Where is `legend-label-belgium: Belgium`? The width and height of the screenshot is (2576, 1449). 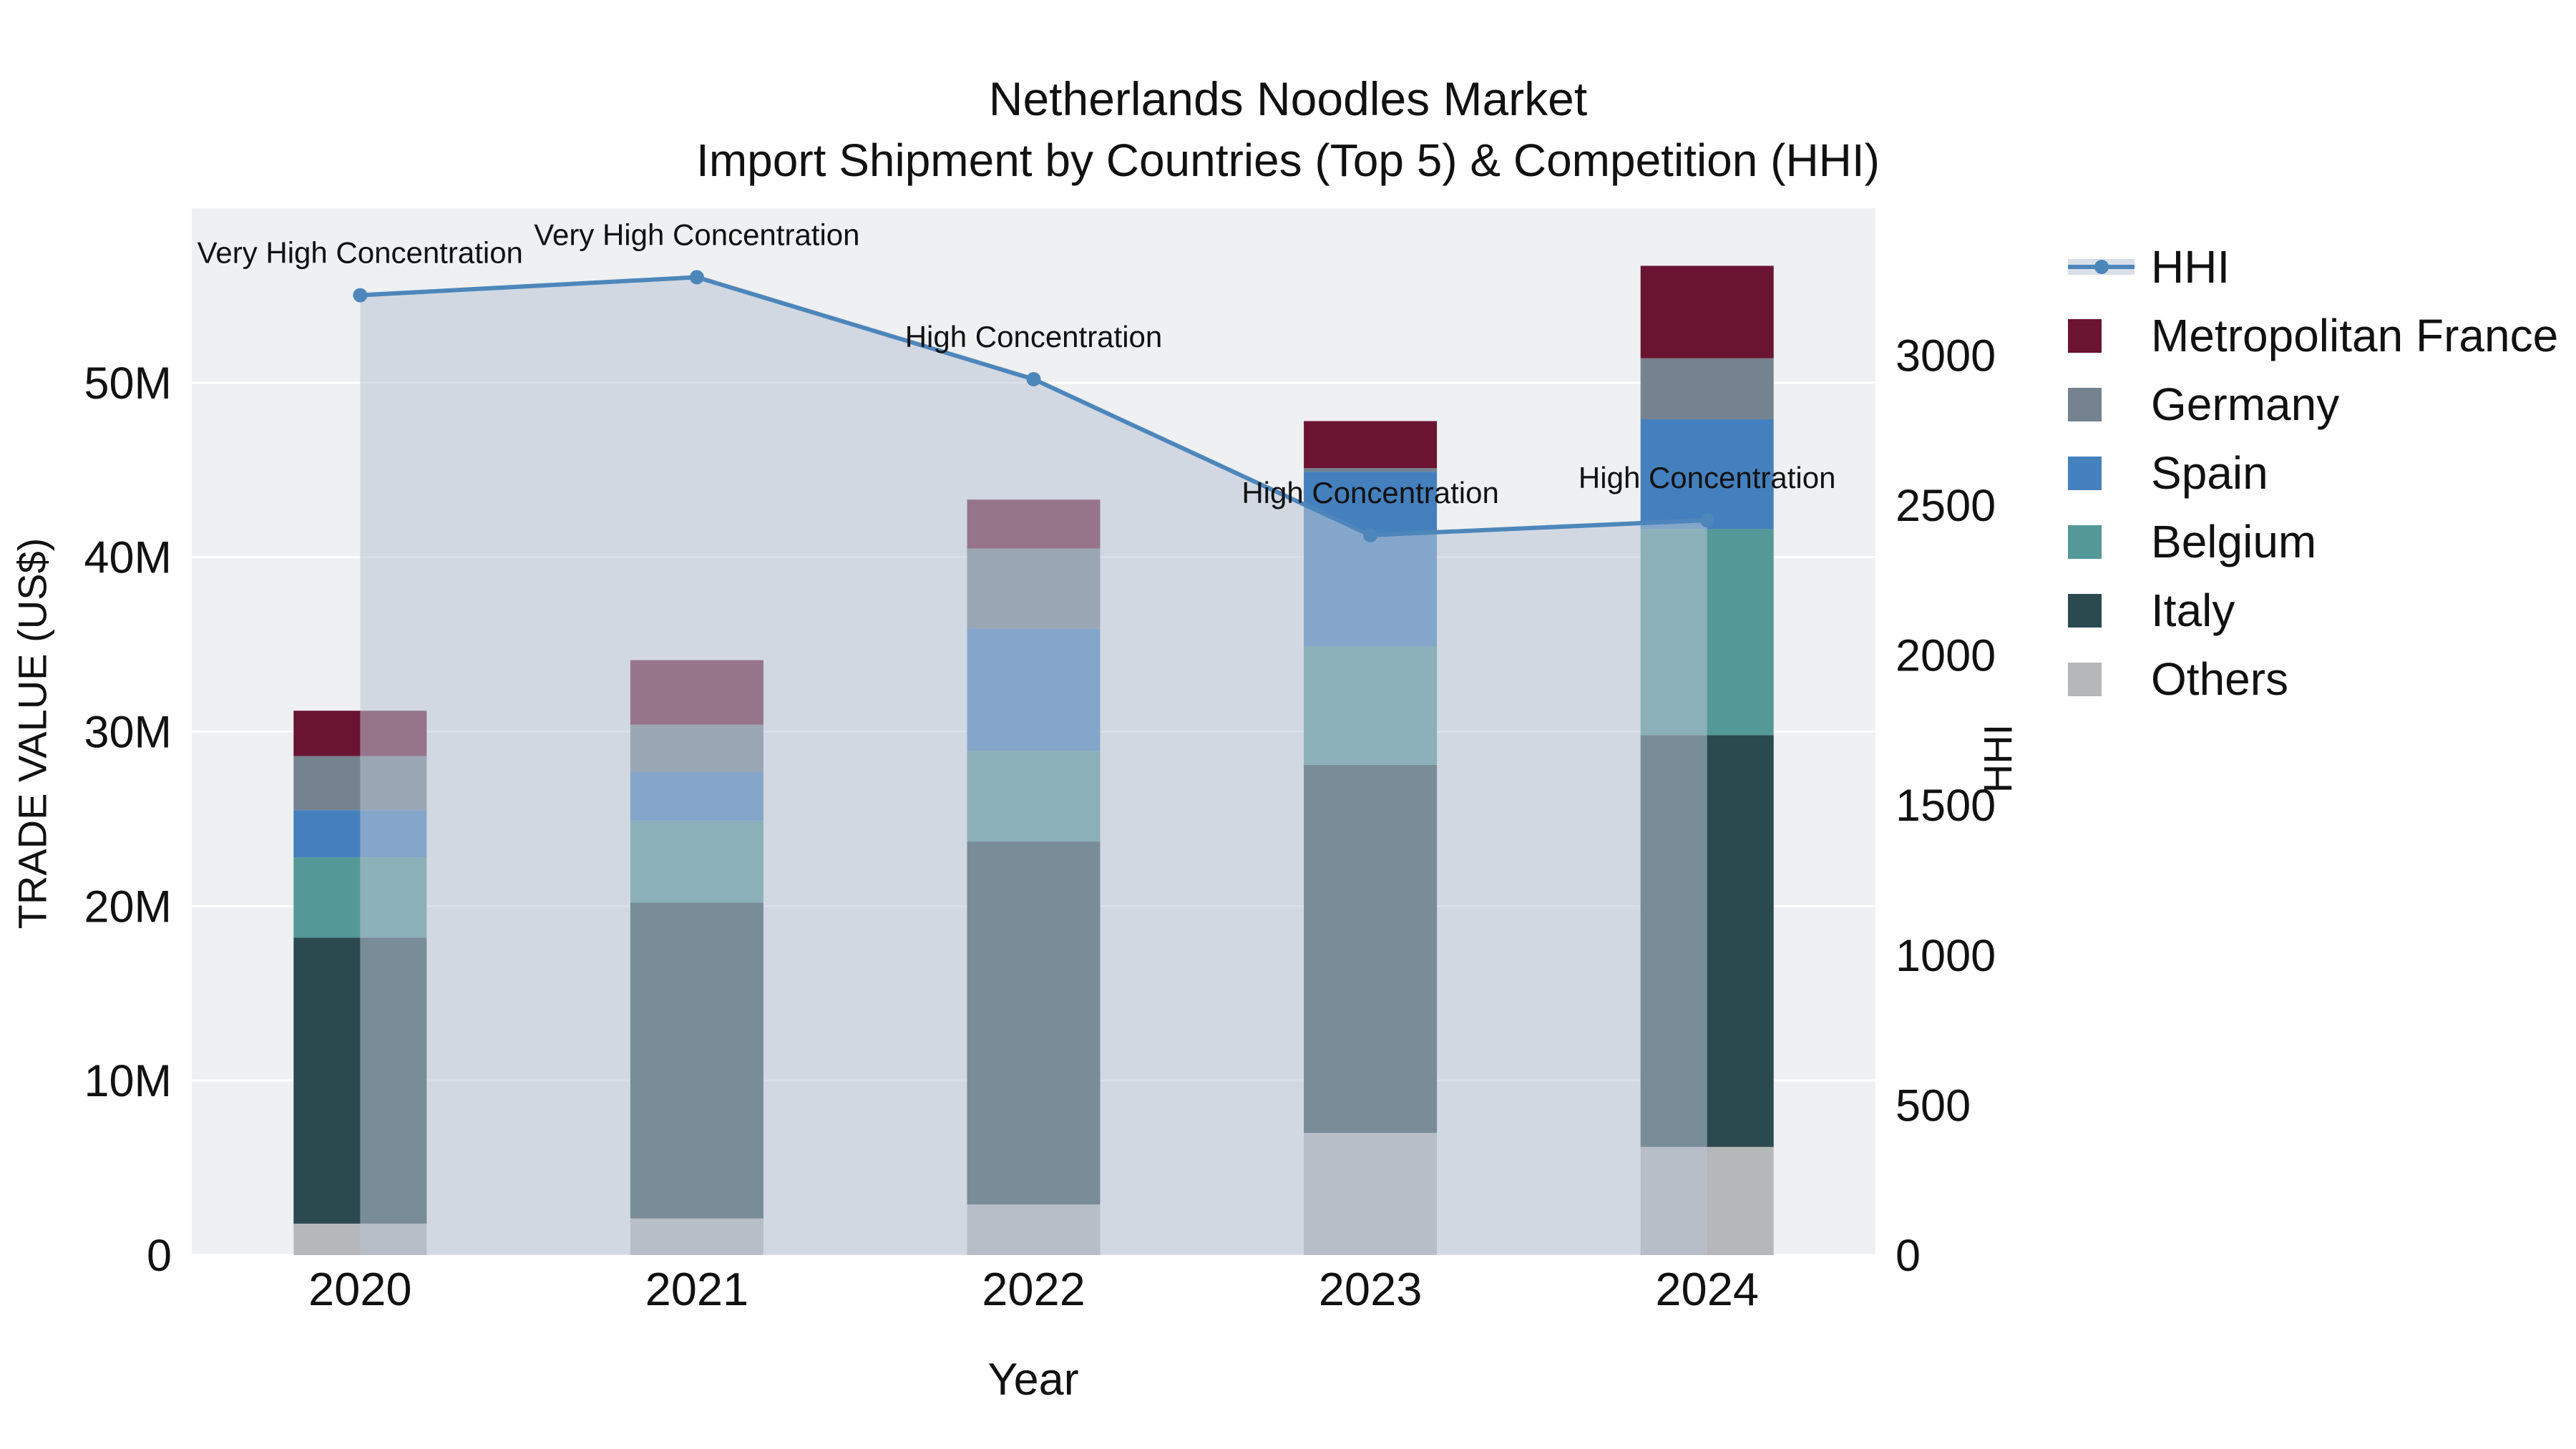
legend-label-belgium: Belgium is located at coordinates (2234, 541).